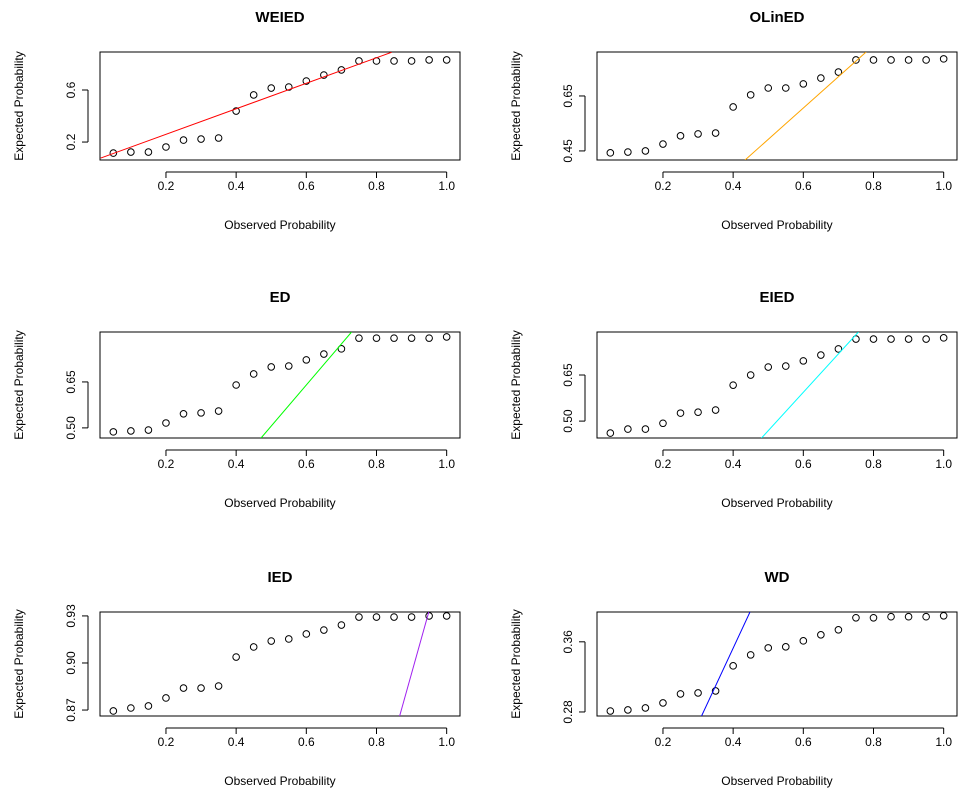 This screenshot has width=961, height=796. Describe the element at coordinates (777, 577) in the screenshot. I see `chart-title: WD` at that location.